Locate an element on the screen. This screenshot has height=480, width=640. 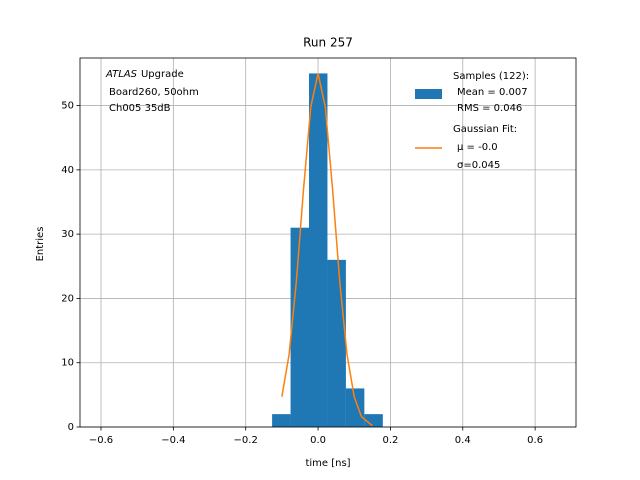
annotation: Board260, 50ohm is located at coordinates (154, 92).